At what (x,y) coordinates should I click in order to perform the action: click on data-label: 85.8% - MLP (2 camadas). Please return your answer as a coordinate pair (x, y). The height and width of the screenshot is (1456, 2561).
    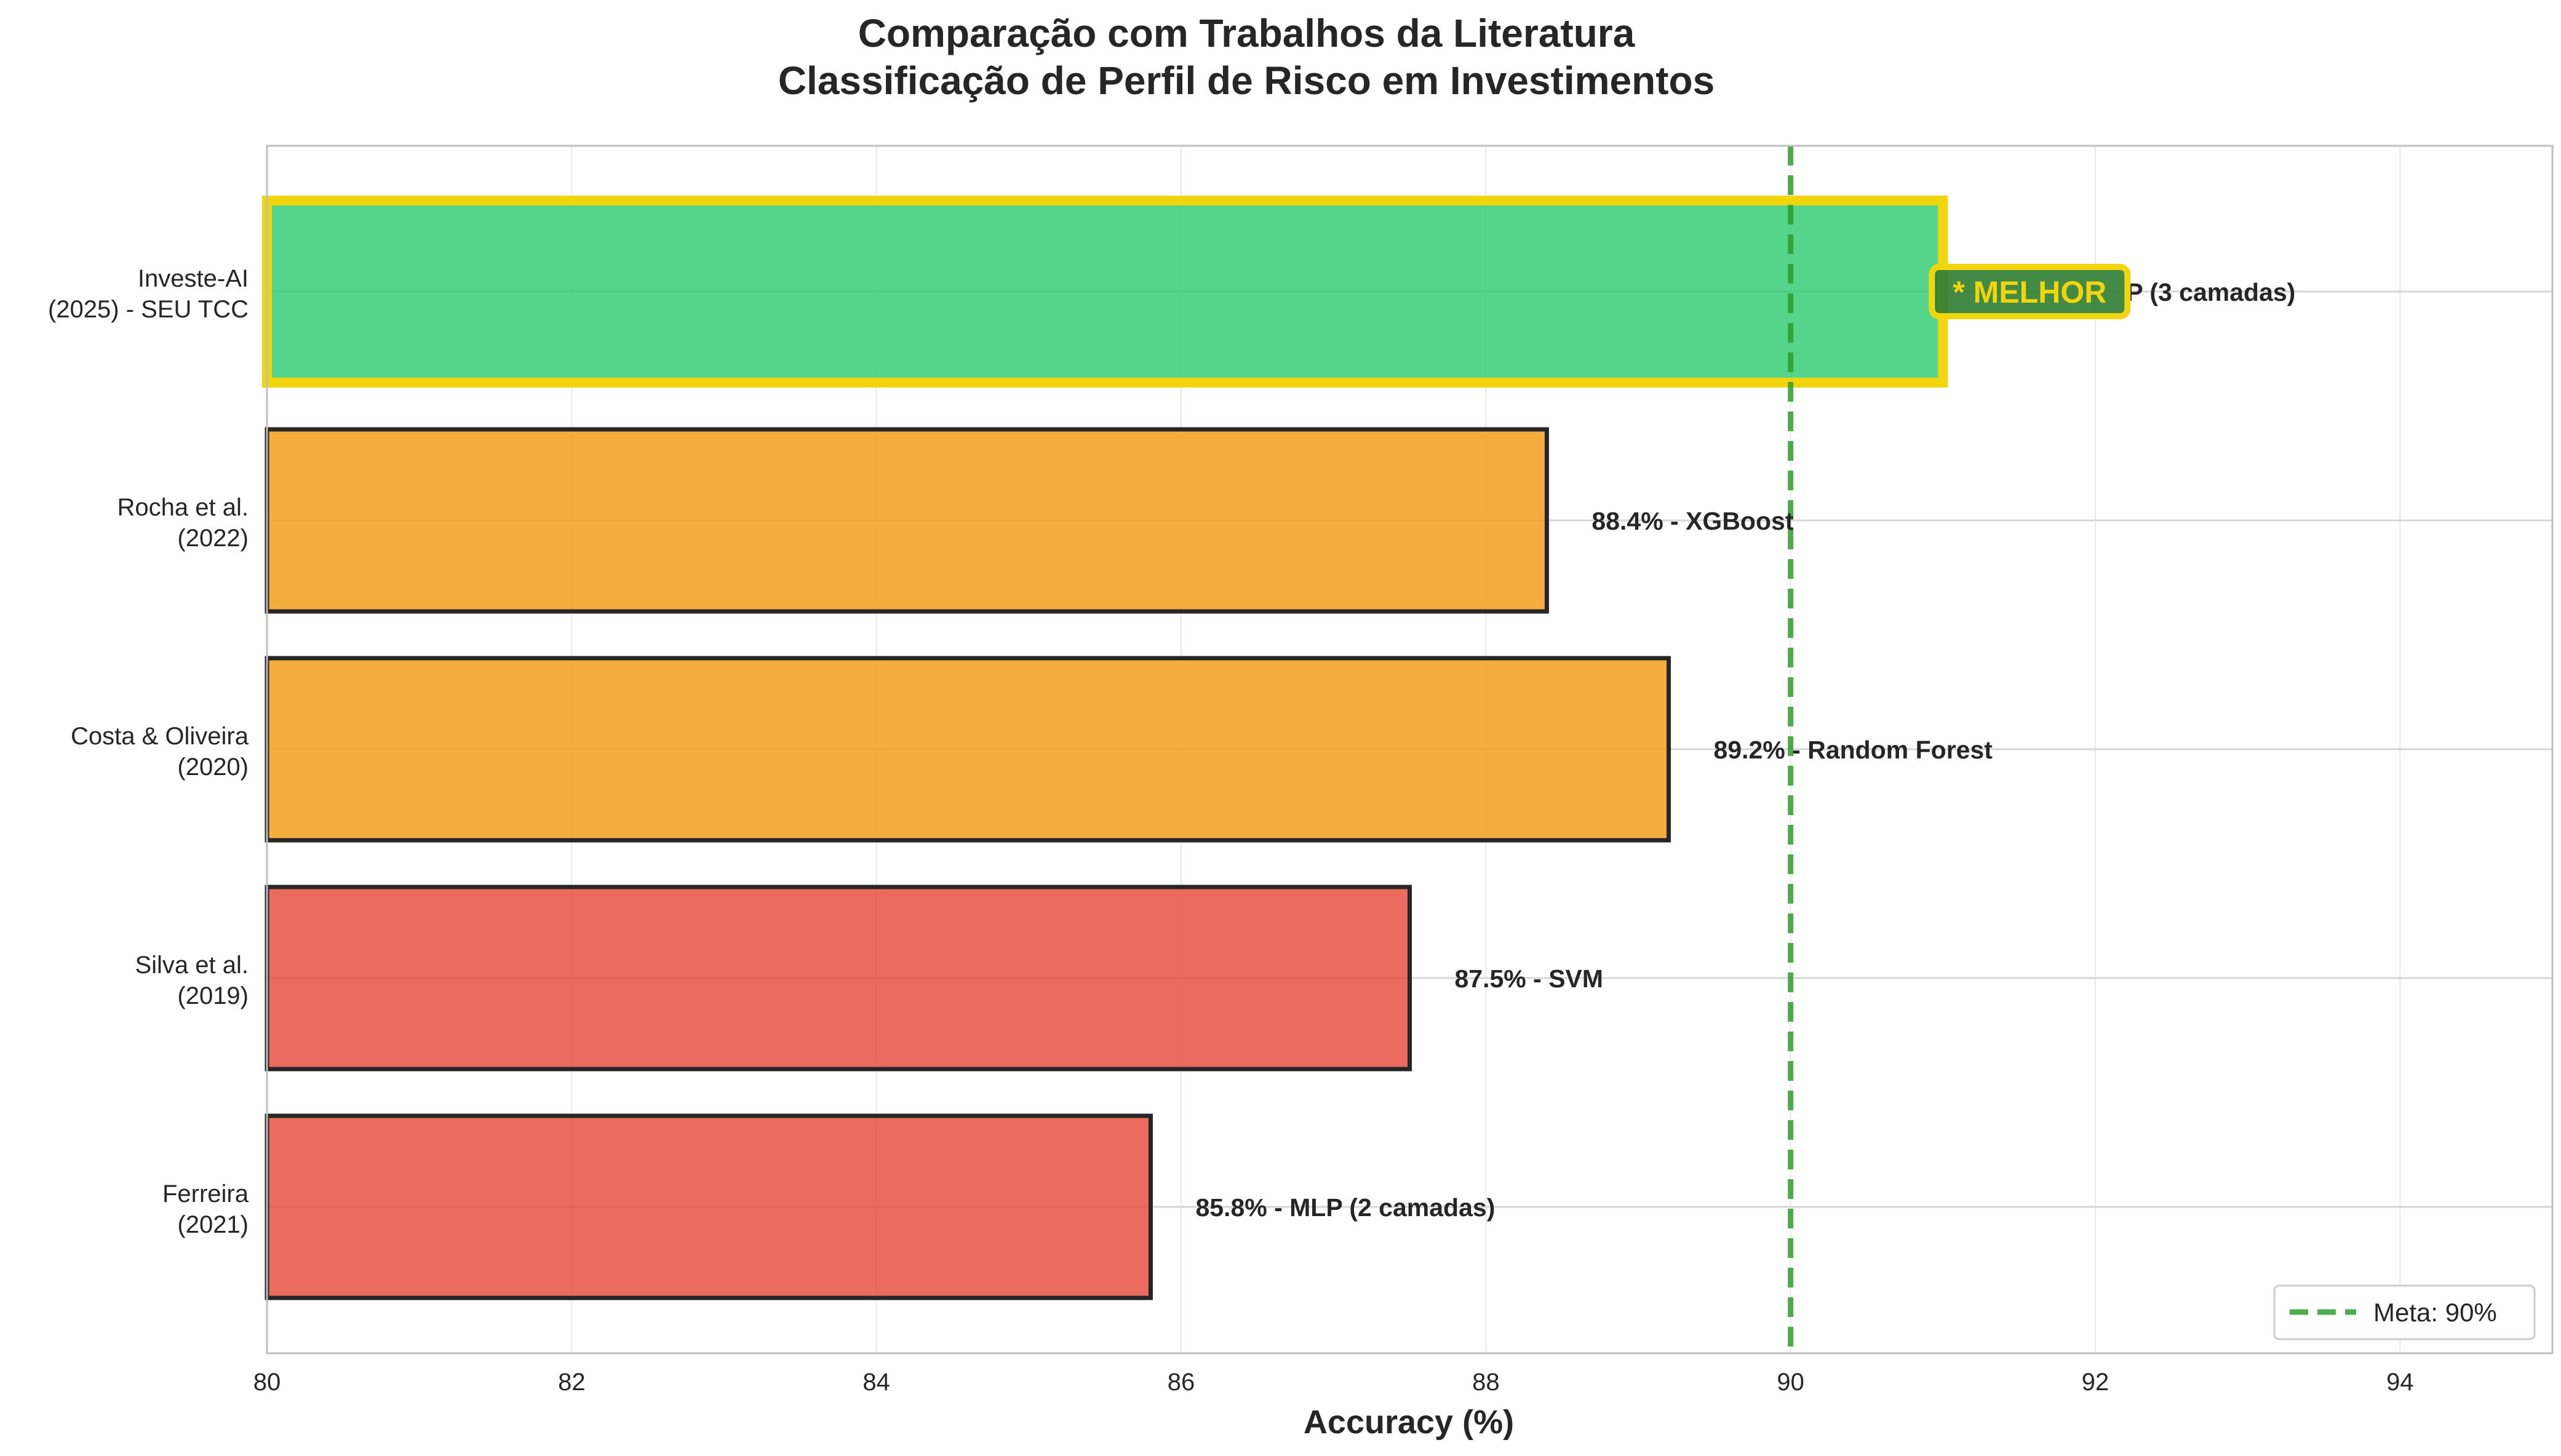
    Looking at the image, I should click on (1345, 1207).